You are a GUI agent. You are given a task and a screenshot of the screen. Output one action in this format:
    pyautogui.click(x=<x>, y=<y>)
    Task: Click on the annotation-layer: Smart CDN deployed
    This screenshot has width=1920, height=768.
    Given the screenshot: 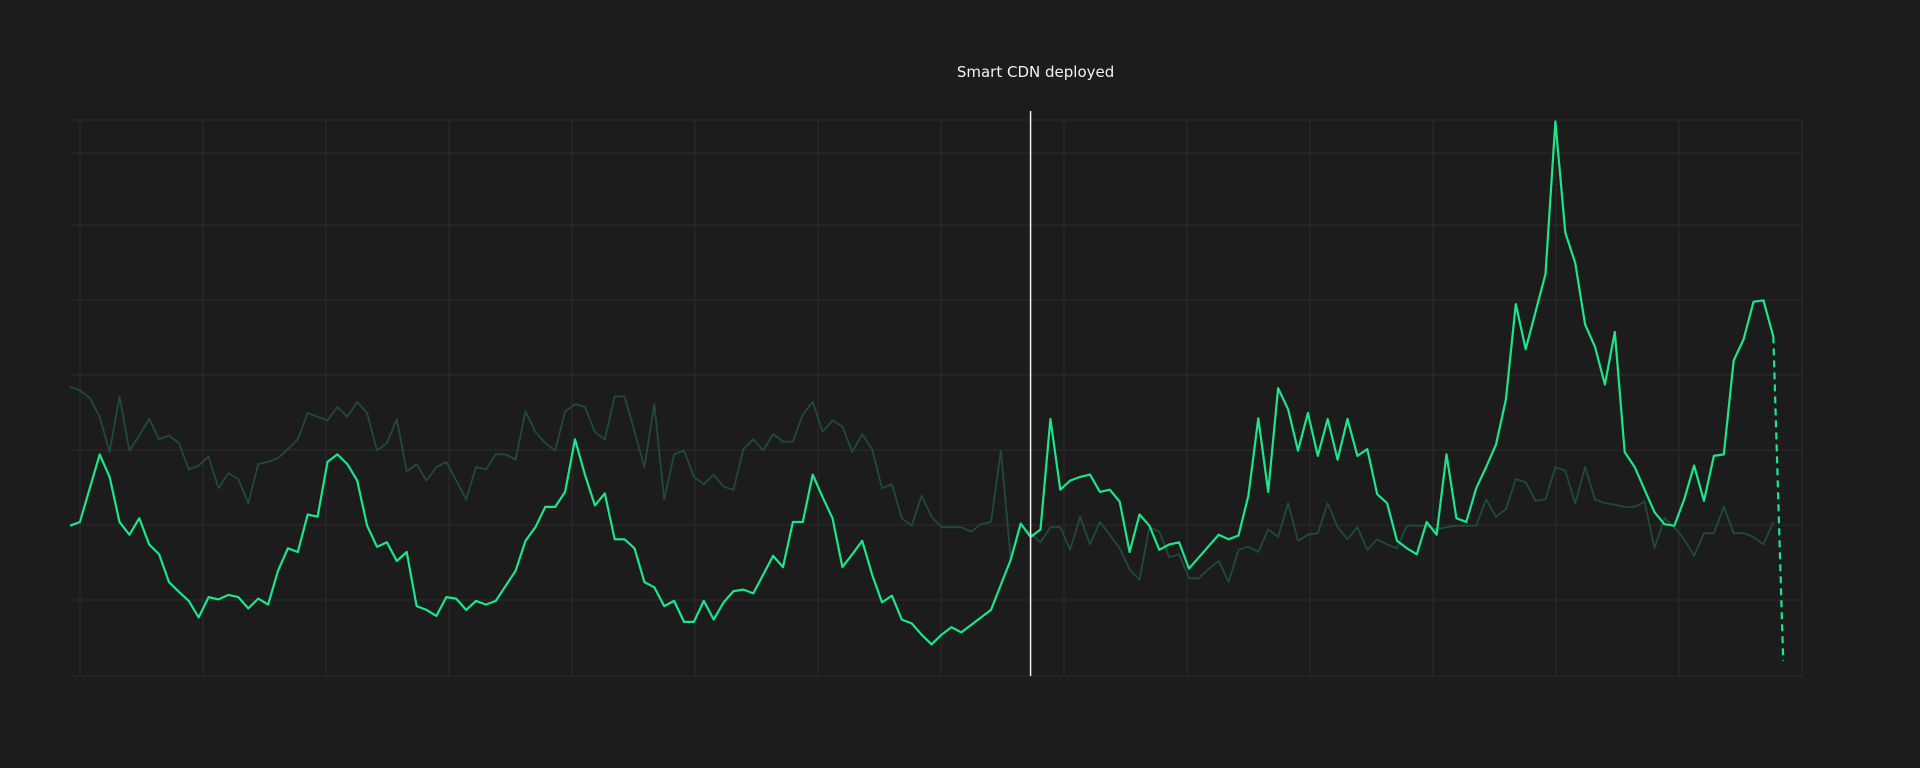 What is the action you would take?
    pyautogui.click(x=1035, y=369)
    